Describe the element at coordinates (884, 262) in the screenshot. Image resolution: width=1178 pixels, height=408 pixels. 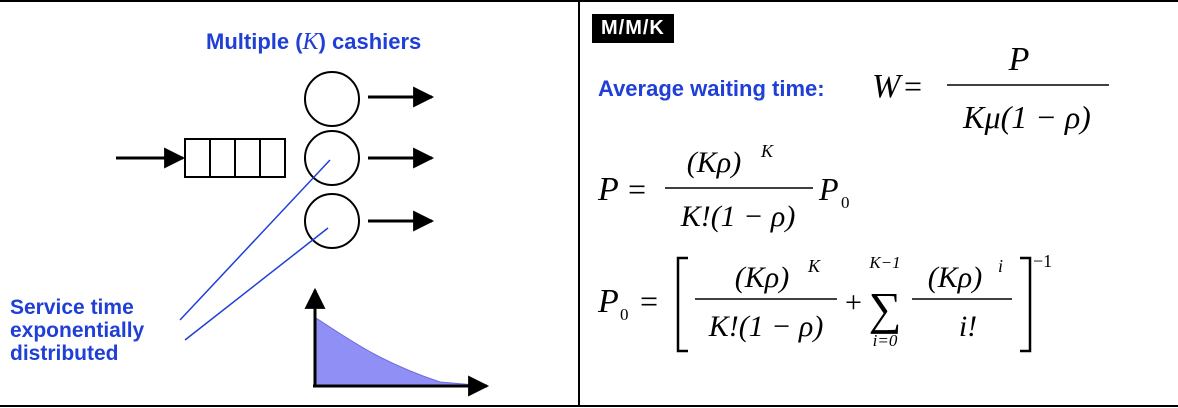
I see `sum-upper: K−1` at that location.